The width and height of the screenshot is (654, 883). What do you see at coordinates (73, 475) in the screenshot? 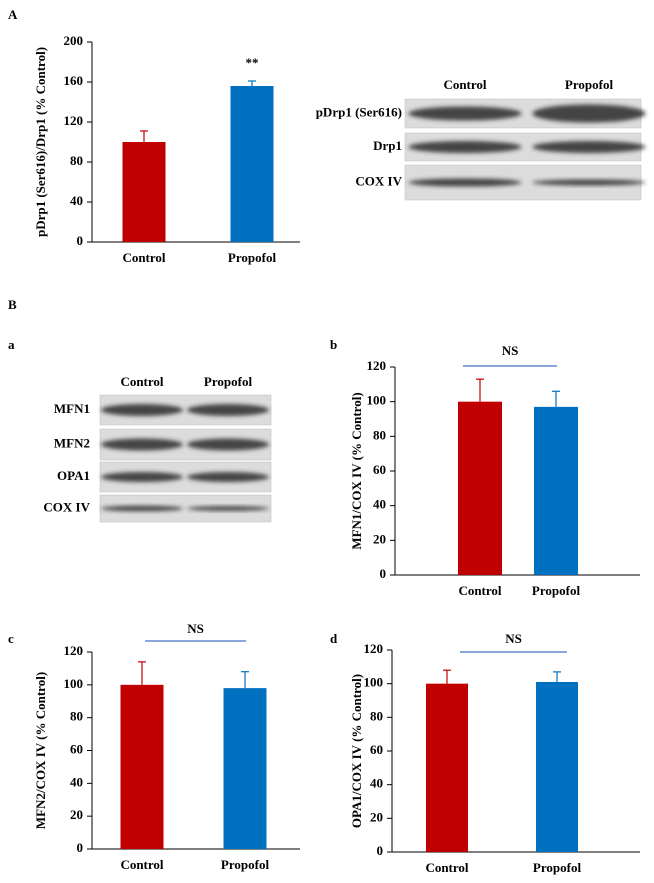
I see `row-label: OPA1` at bounding box center [73, 475].